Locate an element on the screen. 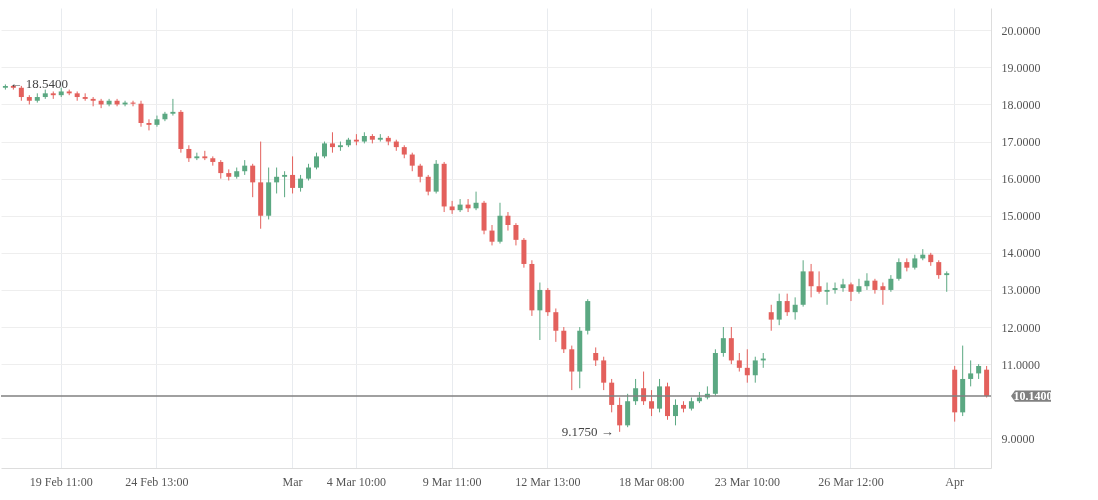  x-tick-label: 24 Feb 13:00 is located at coordinates (157, 481).